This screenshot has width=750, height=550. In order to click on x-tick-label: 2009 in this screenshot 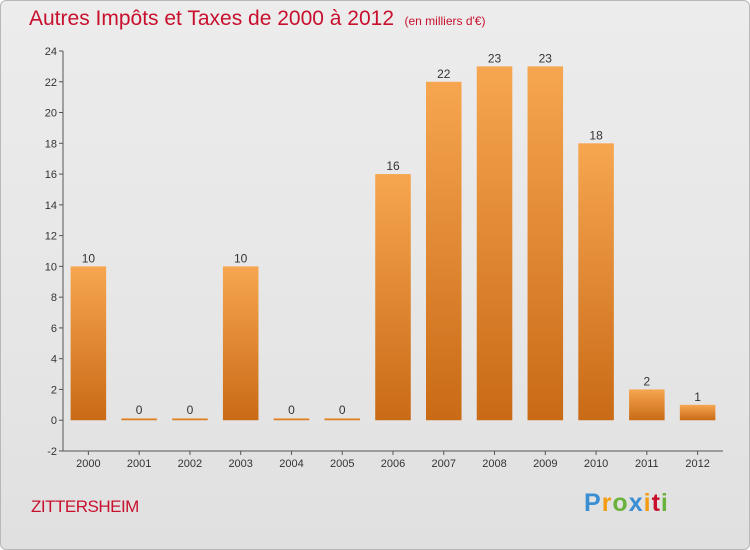, I will do `click(545, 464)`.